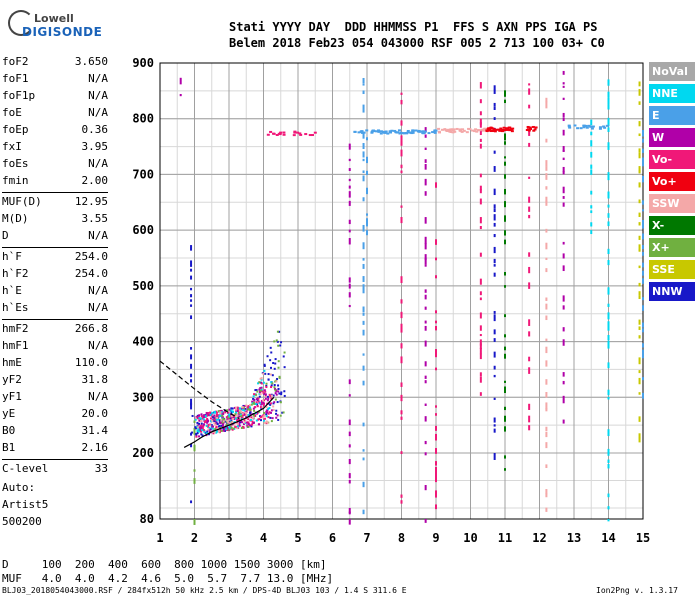  Describe the element at coordinates (297, 538) in the screenshot. I see `x-tick-label: 5` at that location.